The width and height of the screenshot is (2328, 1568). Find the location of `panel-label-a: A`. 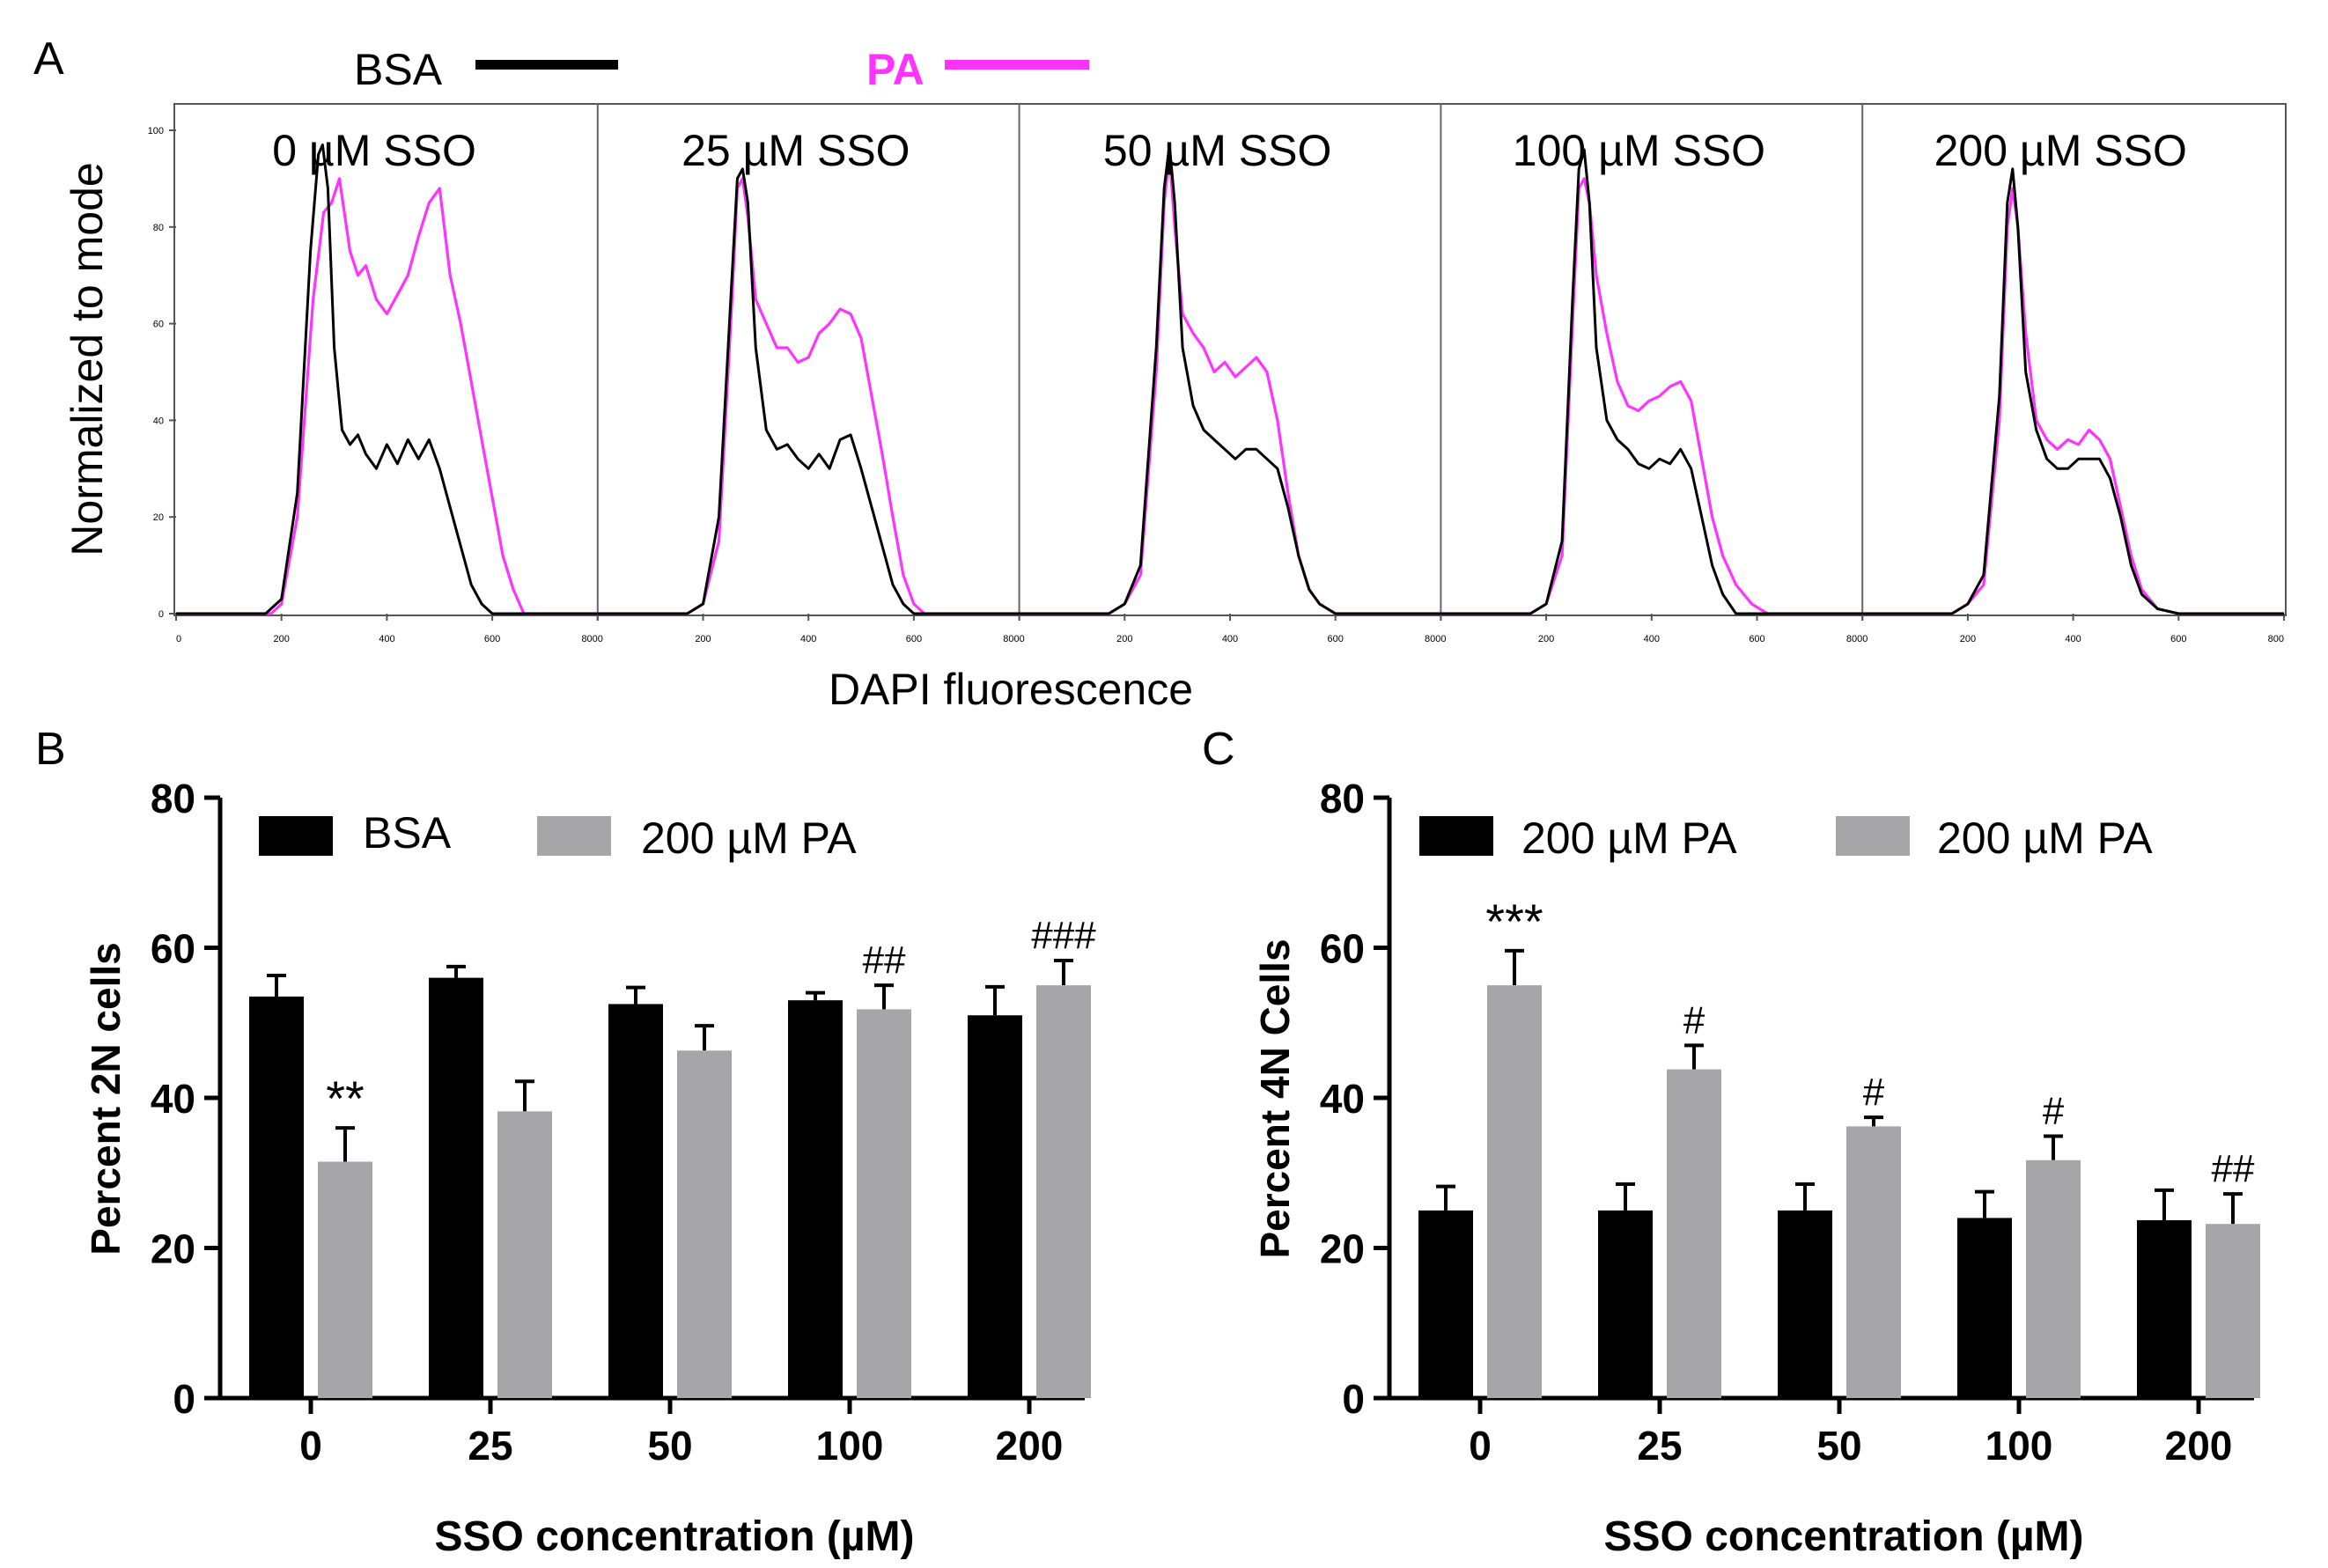

panel-label-a: A is located at coordinates (48, 59).